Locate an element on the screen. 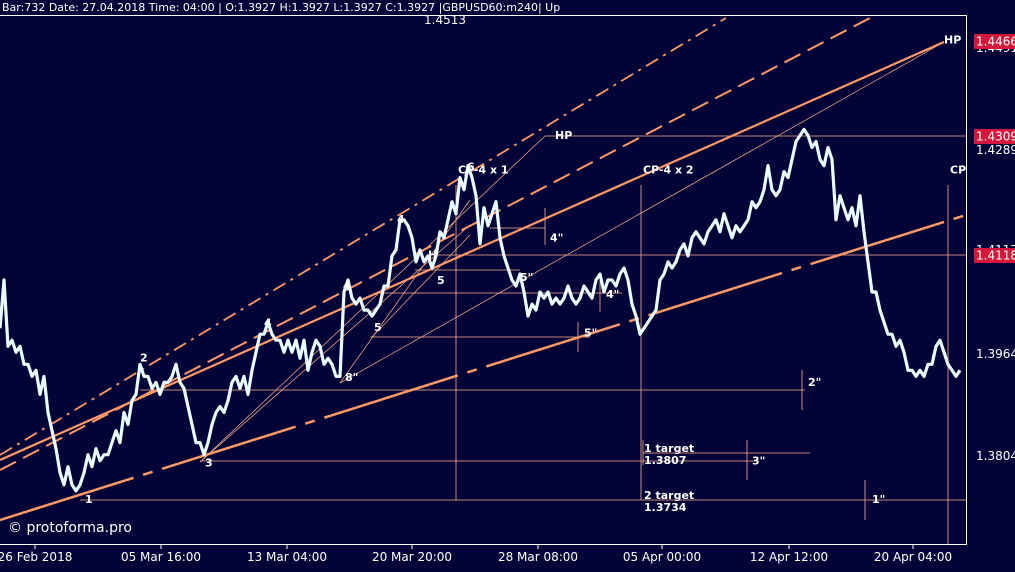 This screenshot has height=572, width=1015. wave-label: 3" is located at coordinates (758, 460).